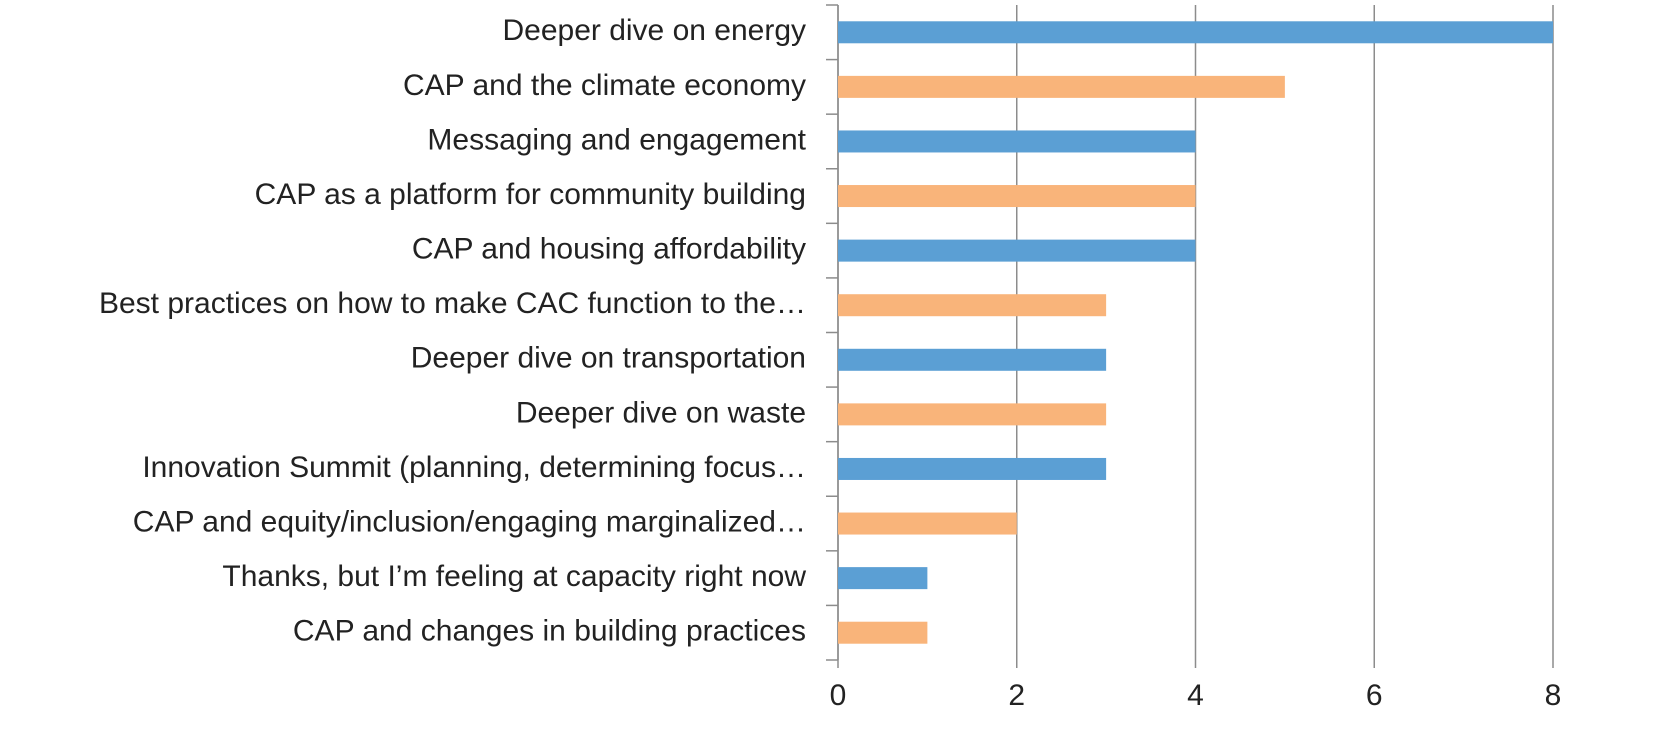 Image resolution: width=1656 pixels, height=750 pixels. I want to click on y-tick-label: Messaging and engagement, so click(616, 139).